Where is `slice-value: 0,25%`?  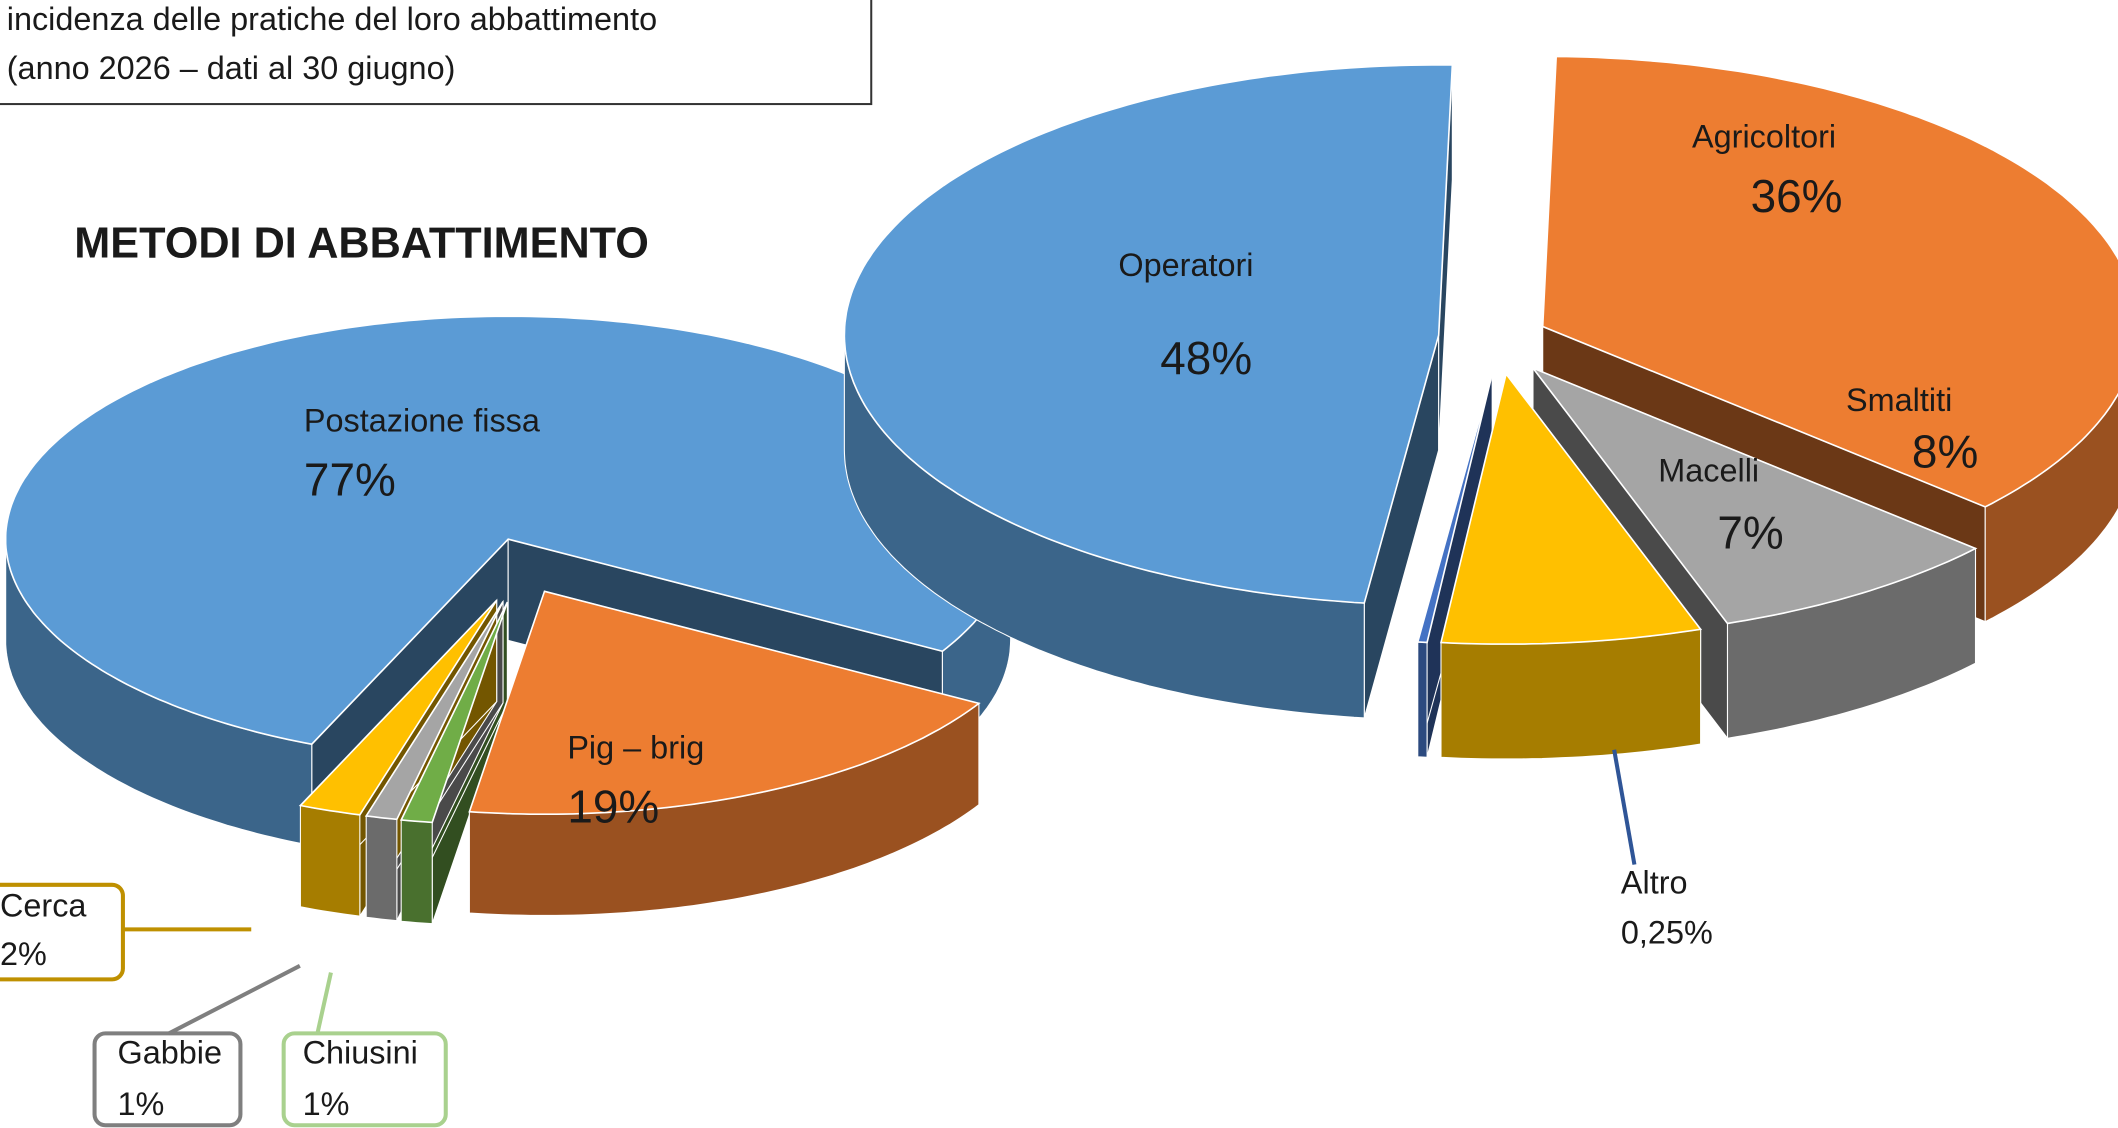 slice-value: 0,25% is located at coordinates (1667, 932).